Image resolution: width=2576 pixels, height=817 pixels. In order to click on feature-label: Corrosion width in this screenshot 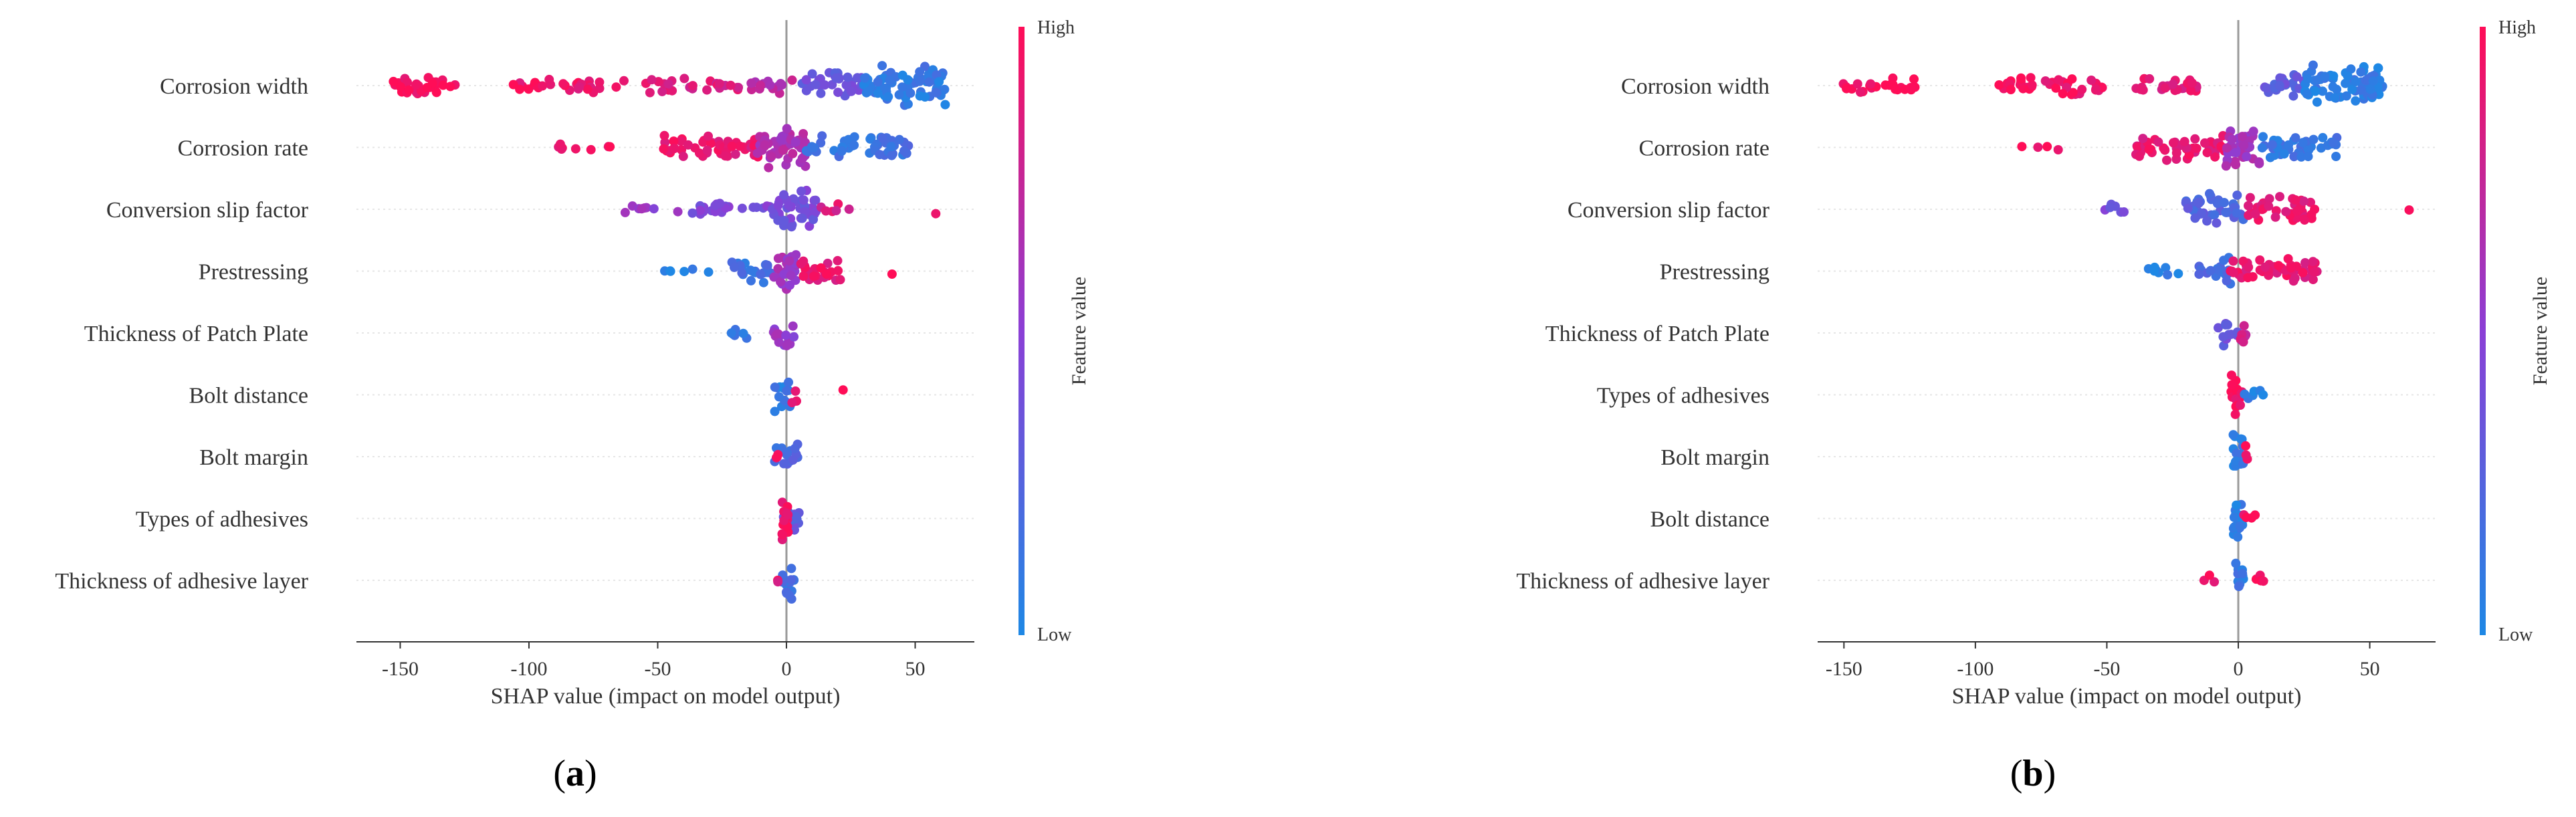, I will do `click(234, 86)`.